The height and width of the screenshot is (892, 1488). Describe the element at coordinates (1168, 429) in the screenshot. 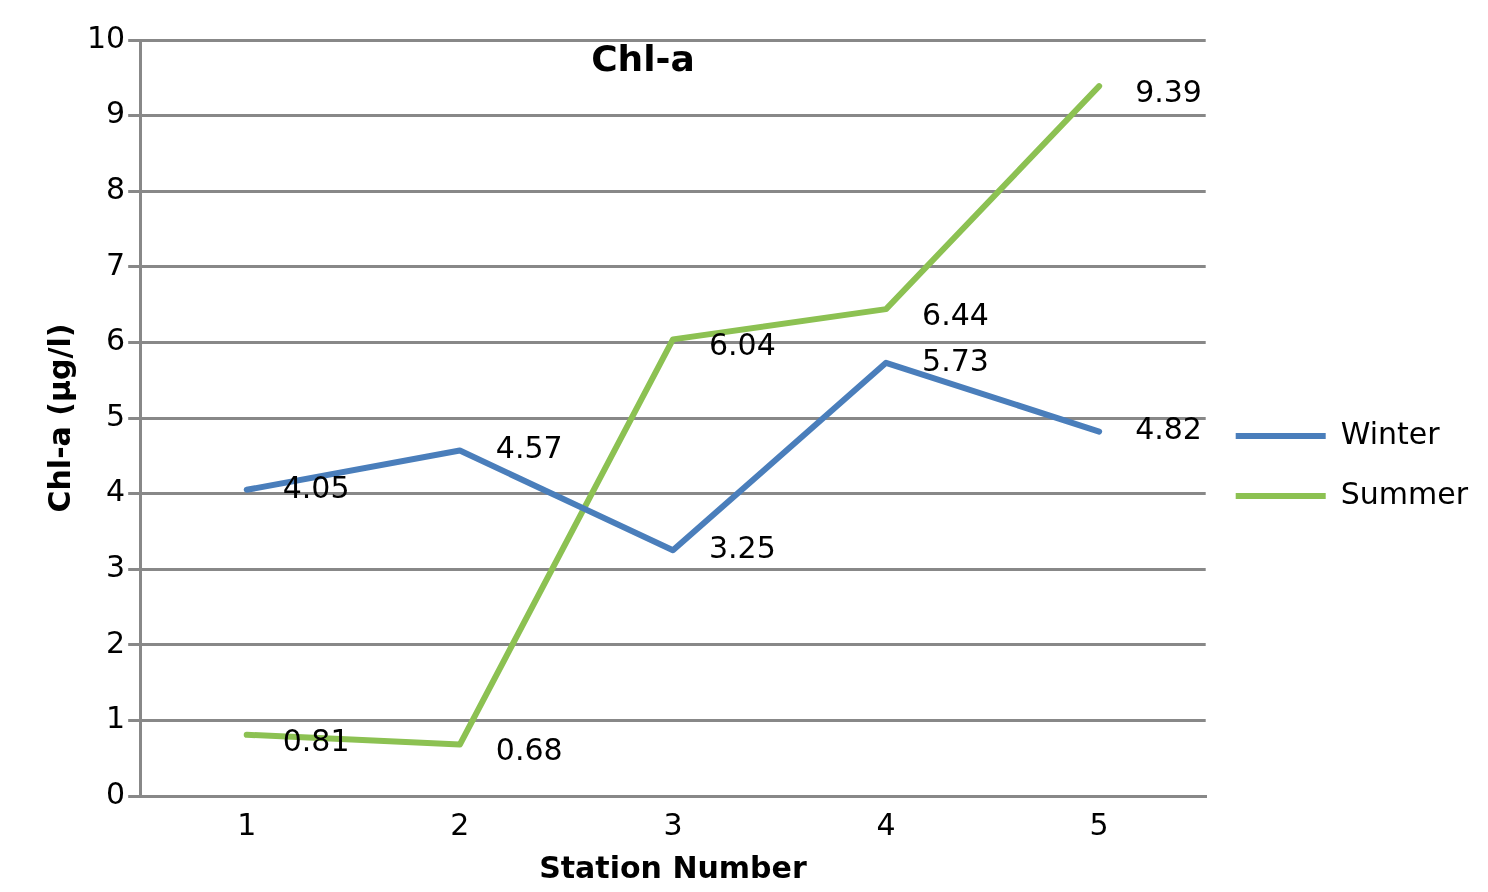

I see `data-label: 4.82` at that location.